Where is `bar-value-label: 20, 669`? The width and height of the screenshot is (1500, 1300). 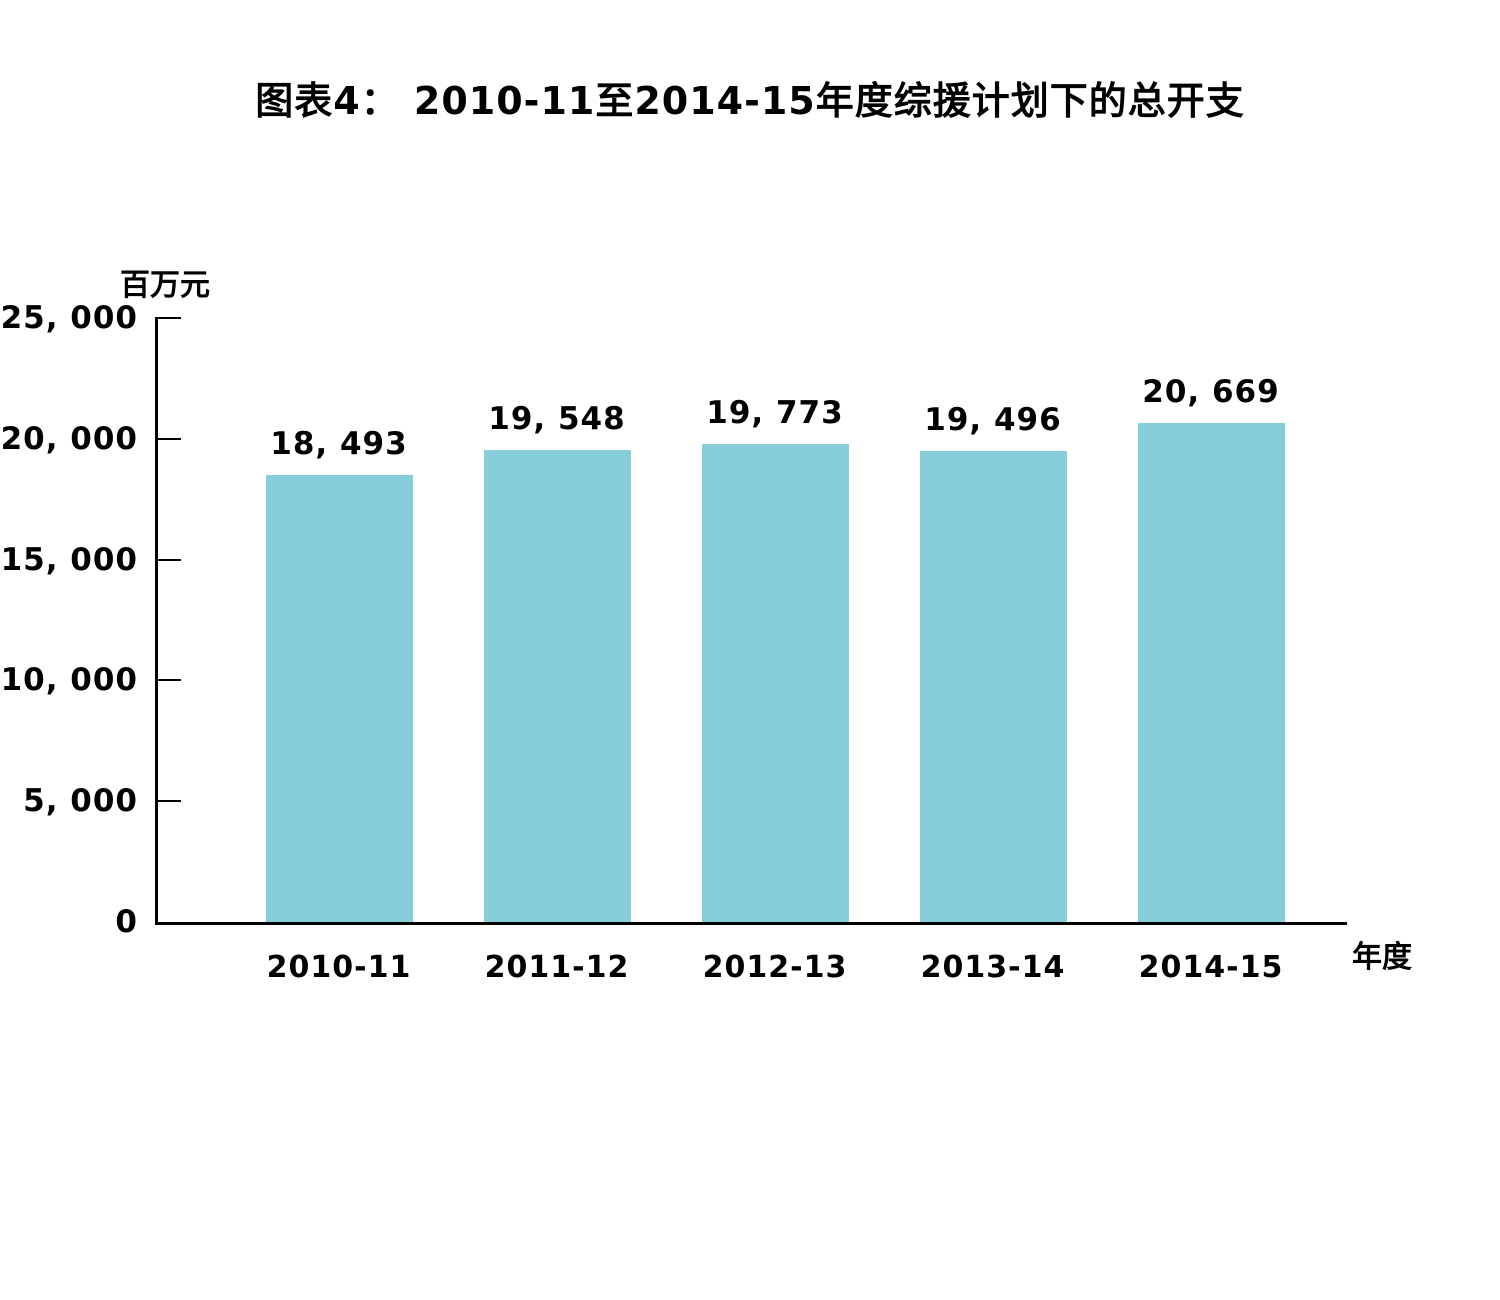
bar-value-label: 20, 669 is located at coordinates (1211, 391).